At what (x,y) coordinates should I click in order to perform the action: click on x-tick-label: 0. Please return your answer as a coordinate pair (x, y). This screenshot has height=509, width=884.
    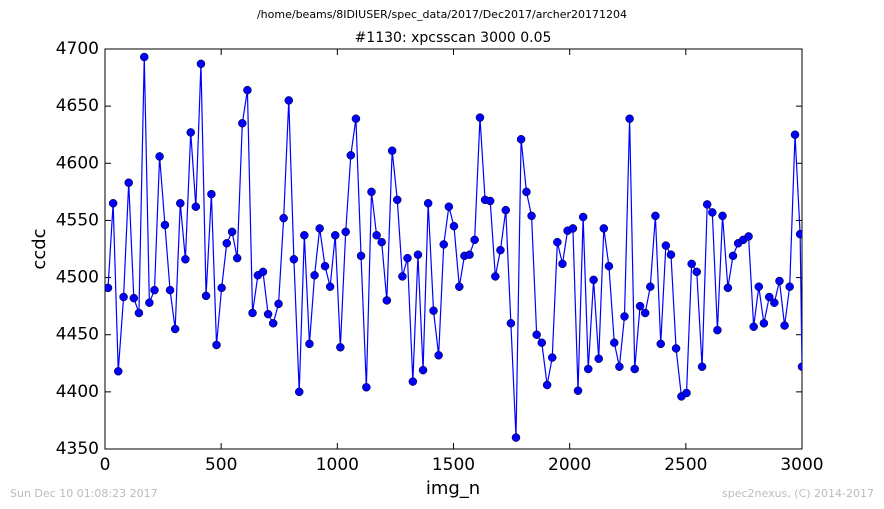
    Looking at the image, I should click on (105, 465).